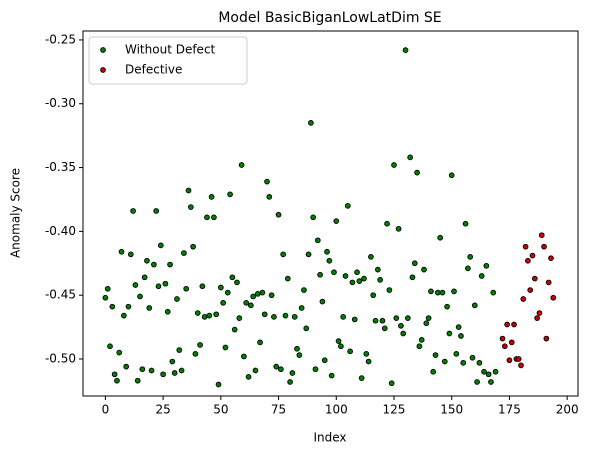 Image resolution: width=592 pixels, height=455 pixels. What do you see at coordinates (336, 410) in the screenshot?
I see `x-tick-label: 100` at bounding box center [336, 410].